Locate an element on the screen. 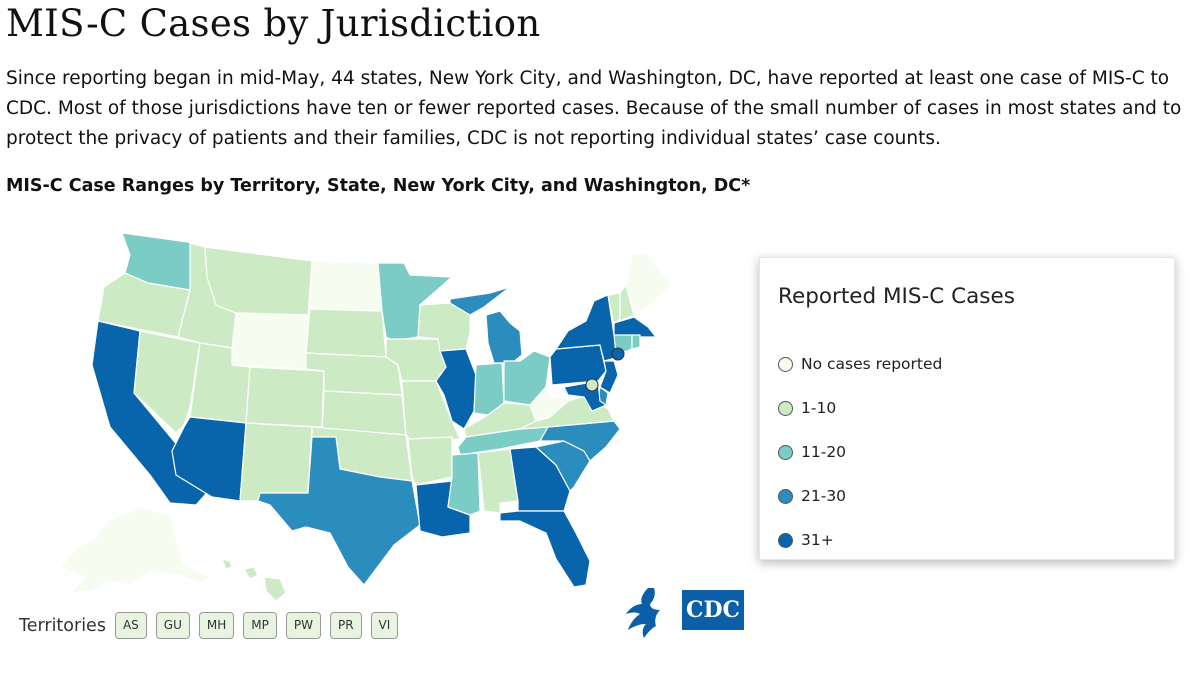 The height and width of the screenshot is (685, 1200). legend-list: No cases reported 1-10 11-20 21-30 31+ is located at coordinates (860, 452).